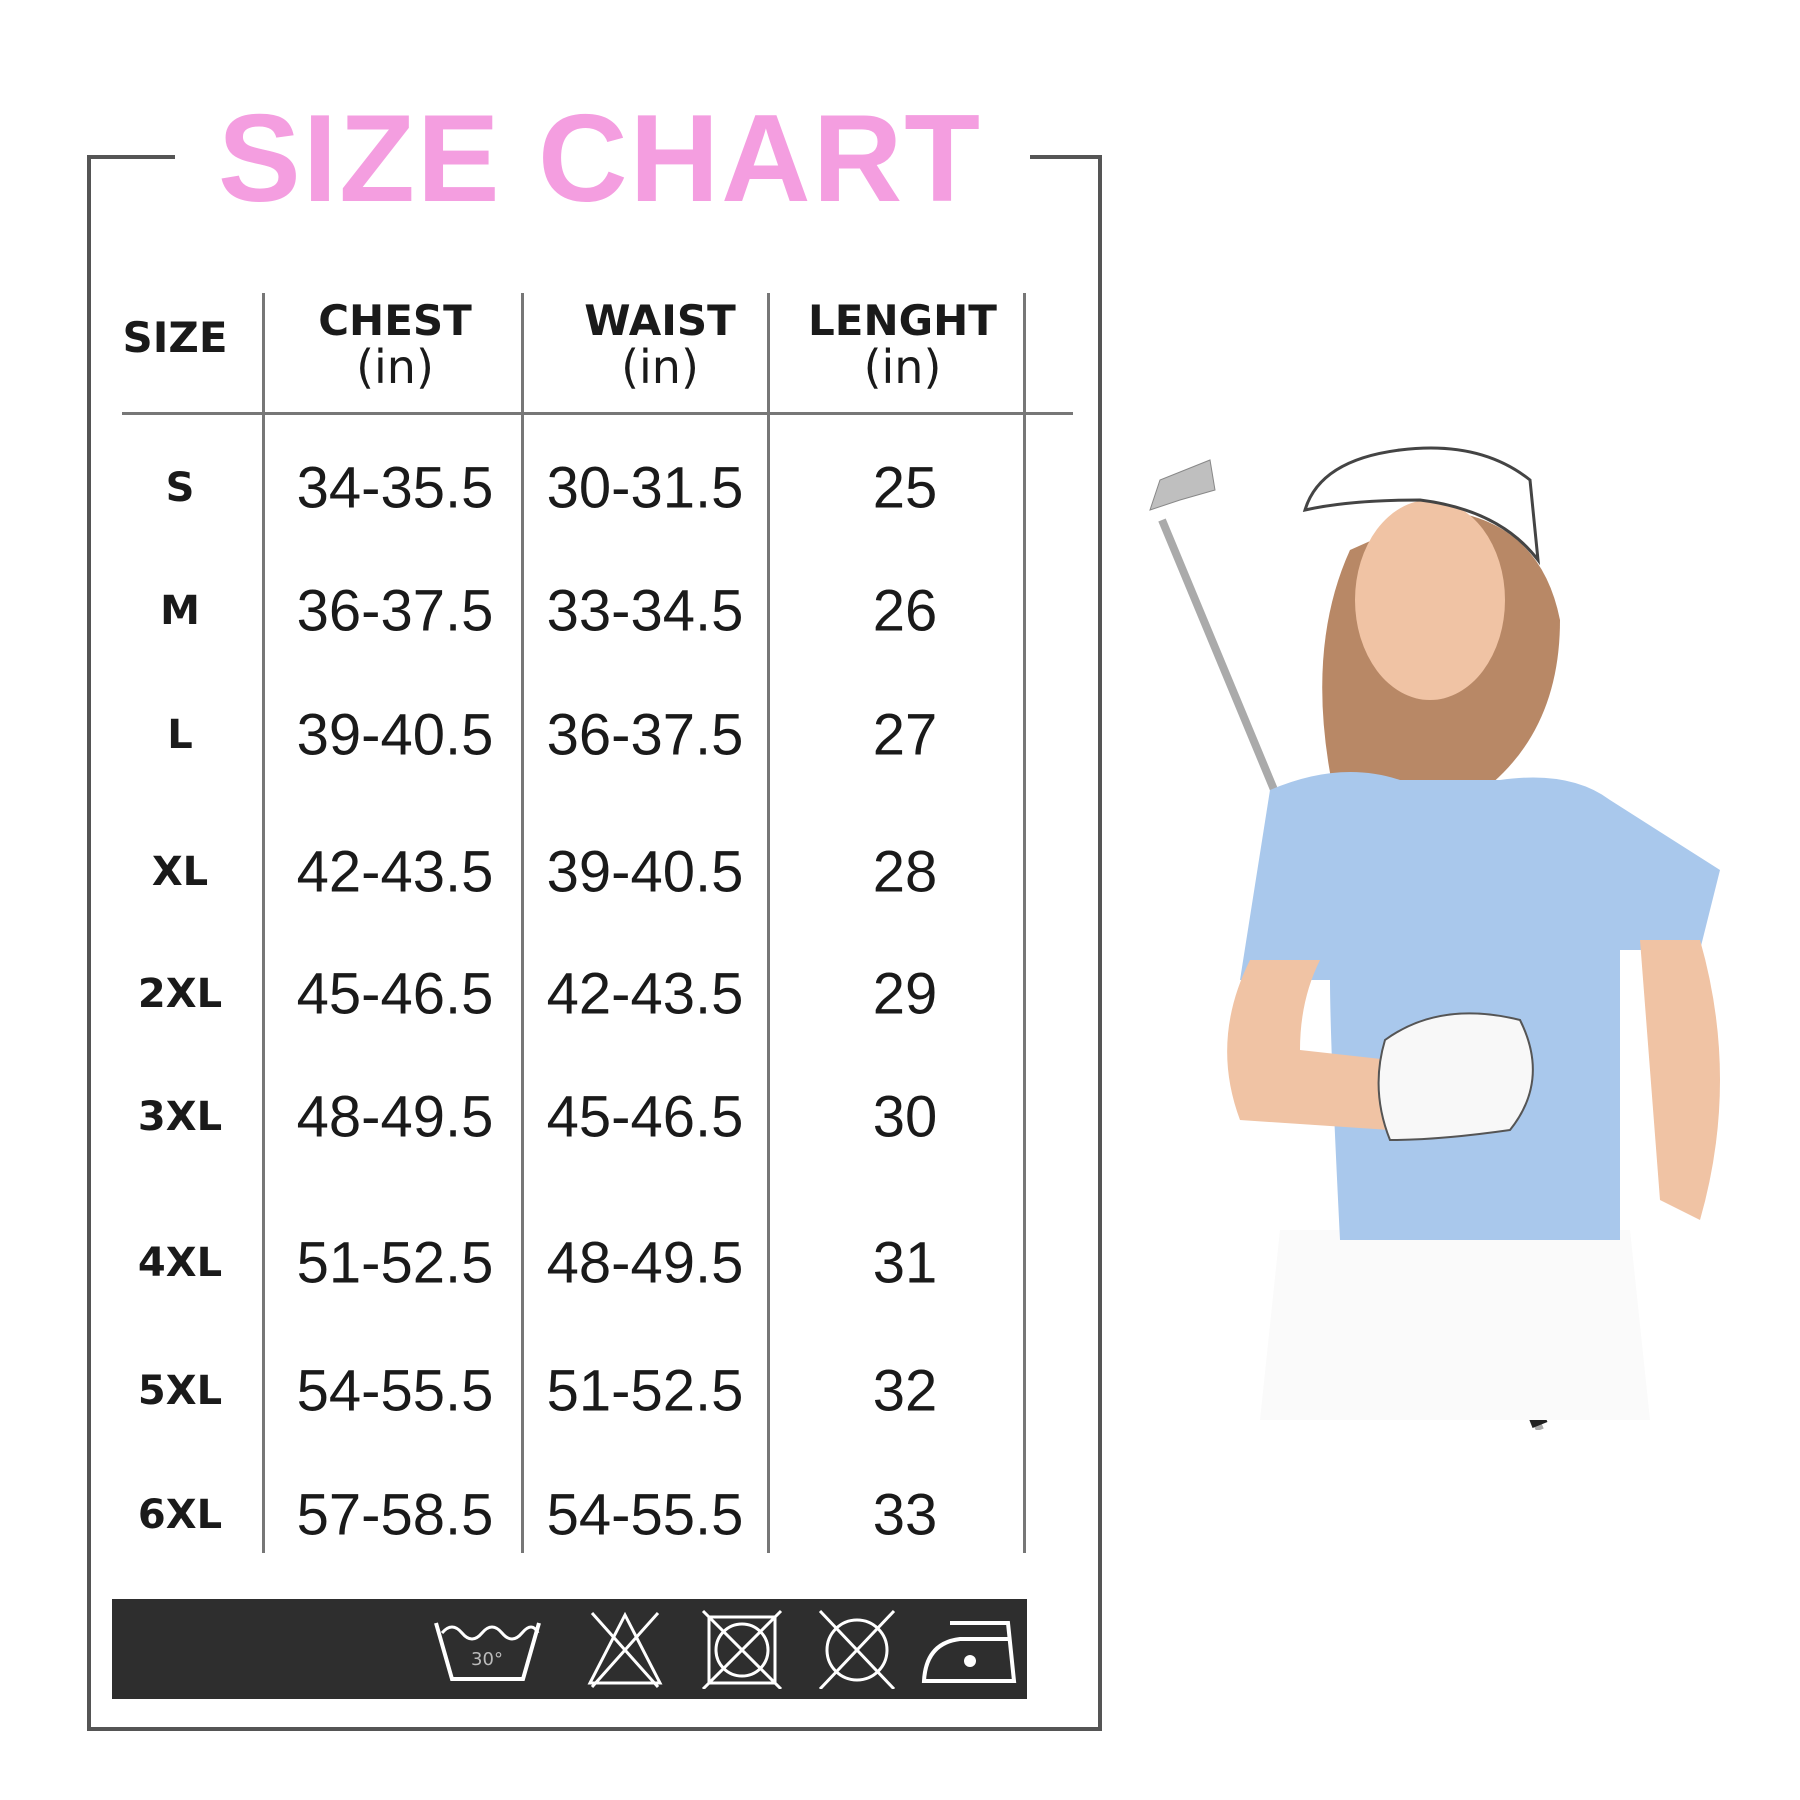 This screenshot has height=1800, width=1800. Describe the element at coordinates (645, 872) in the screenshot. I see `cell-waist: 39-40.5` at that location.